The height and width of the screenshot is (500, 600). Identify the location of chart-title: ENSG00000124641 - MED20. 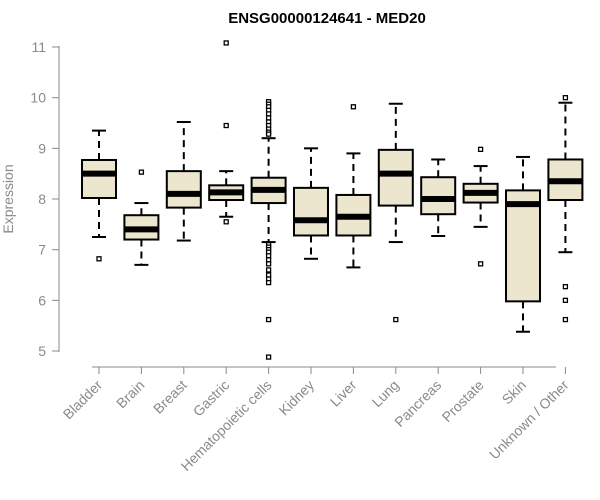
(327, 18).